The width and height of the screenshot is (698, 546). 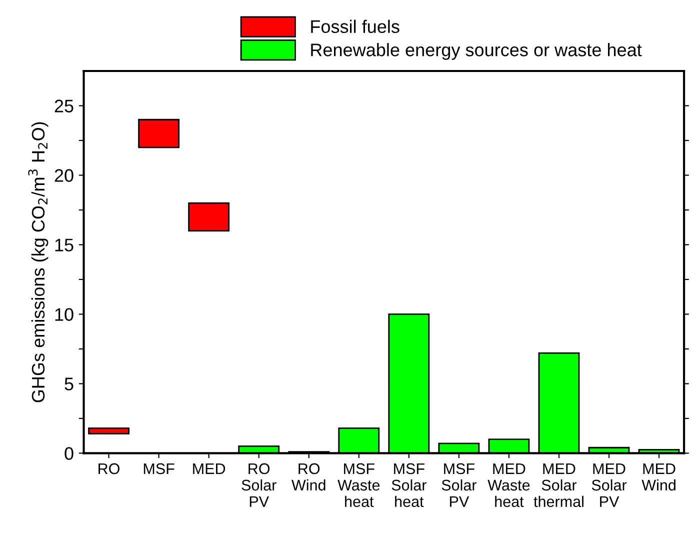 What do you see at coordinates (259, 485) in the screenshot?
I see `x-tick-label: RO Solar PV` at bounding box center [259, 485].